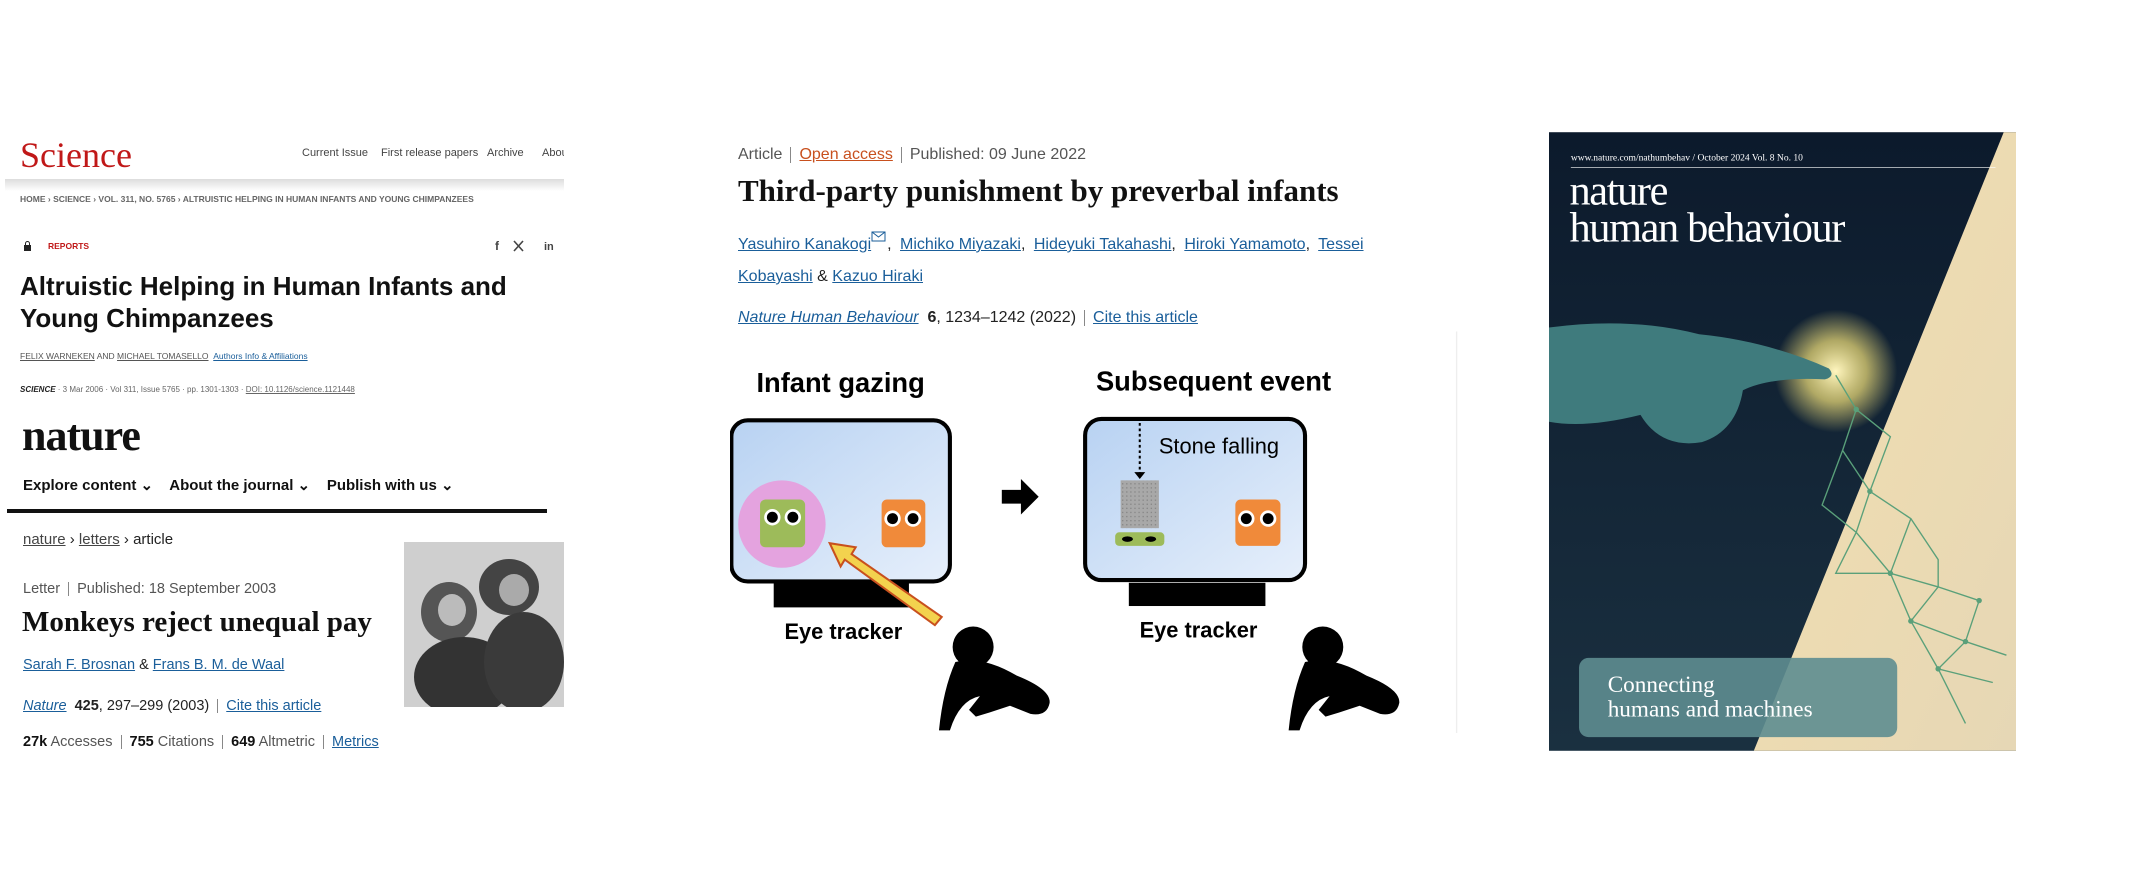  Describe the element at coordinates (81, 435) in the screenshot. I see `nature-logo: nature` at that location.